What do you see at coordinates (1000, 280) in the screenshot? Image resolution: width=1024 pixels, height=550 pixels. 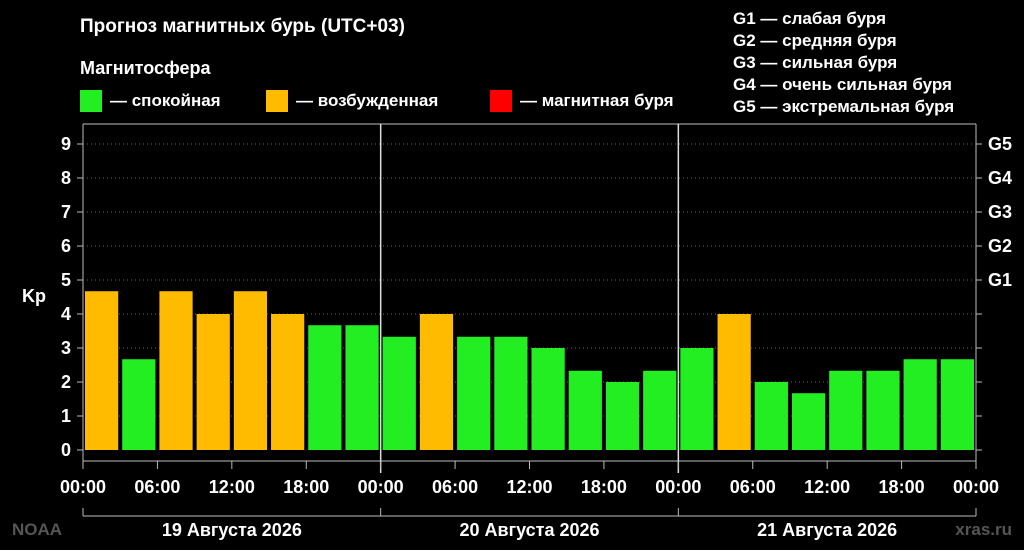 I see `right-tick-label-g1: G1` at bounding box center [1000, 280].